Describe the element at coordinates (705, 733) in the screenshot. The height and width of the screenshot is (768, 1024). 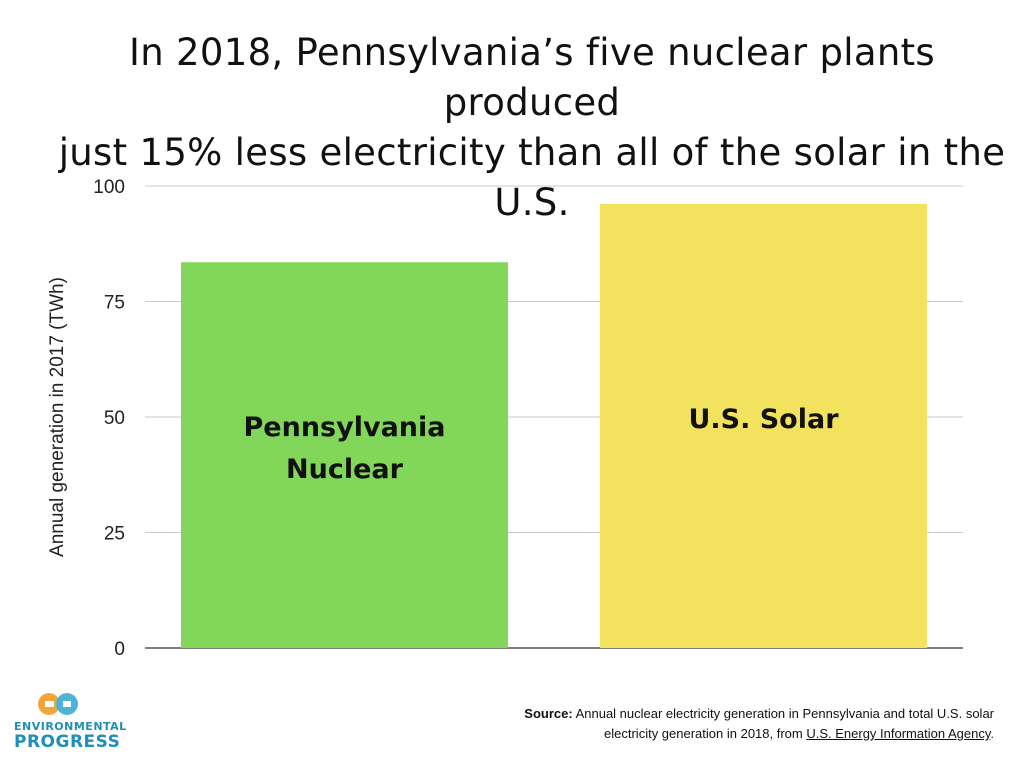
I see `source-text-2: electricity generation in 2018, from` at that location.